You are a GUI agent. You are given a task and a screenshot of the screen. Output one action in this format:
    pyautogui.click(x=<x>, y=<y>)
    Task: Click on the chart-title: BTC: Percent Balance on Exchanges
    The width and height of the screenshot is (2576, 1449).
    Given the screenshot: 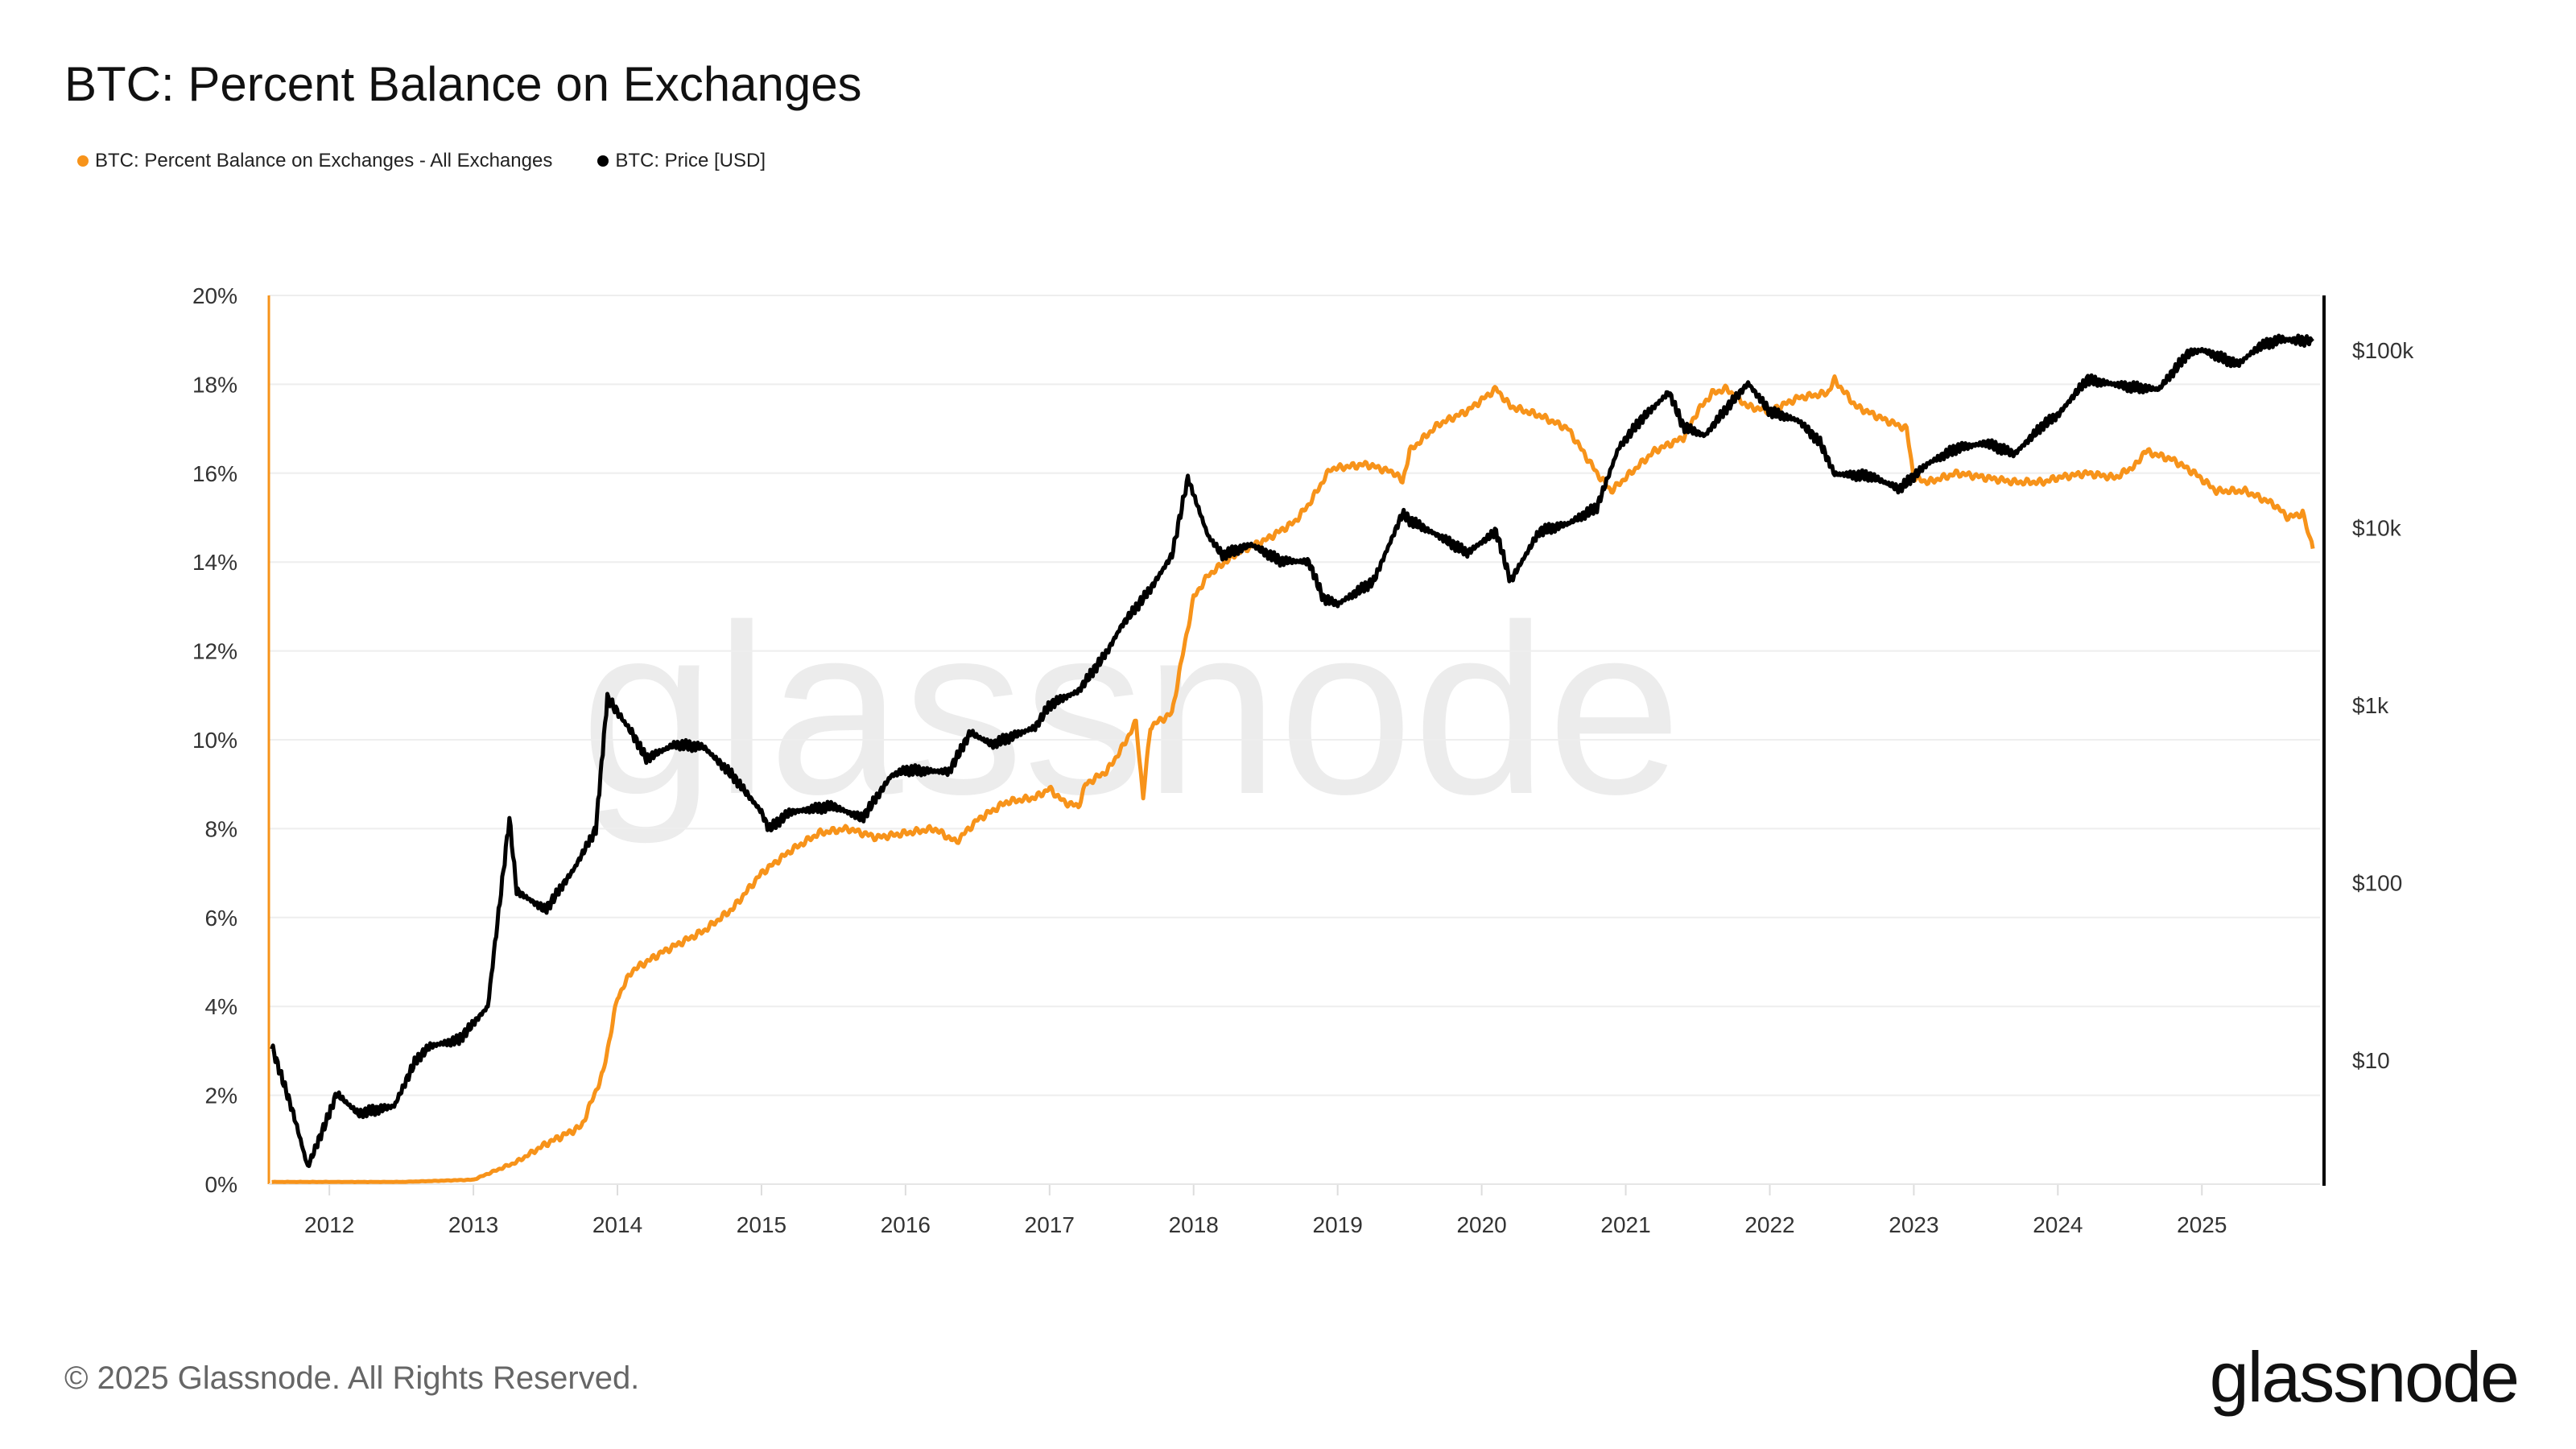 What is the action you would take?
    pyautogui.click(x=463, y=84)
    